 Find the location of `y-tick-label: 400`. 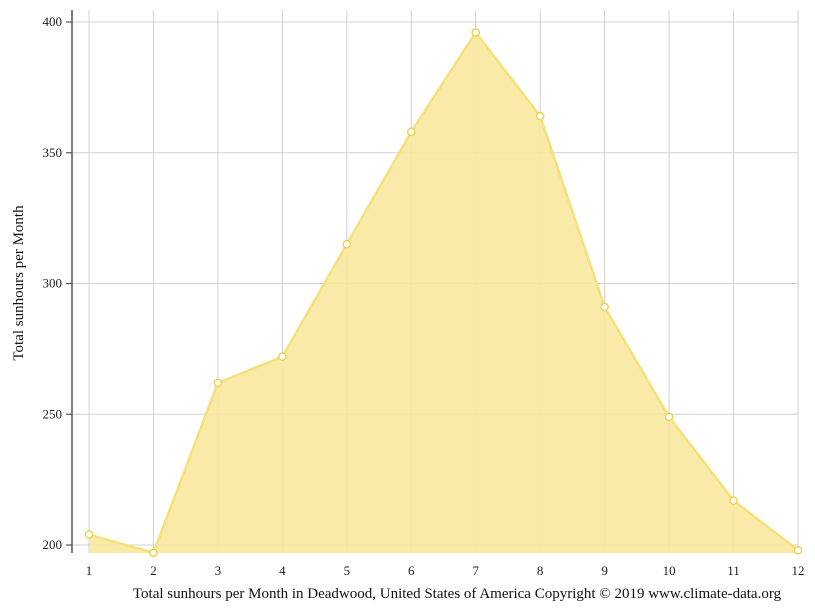

y-tick-label: 400 is located at coordinates (53, 21).